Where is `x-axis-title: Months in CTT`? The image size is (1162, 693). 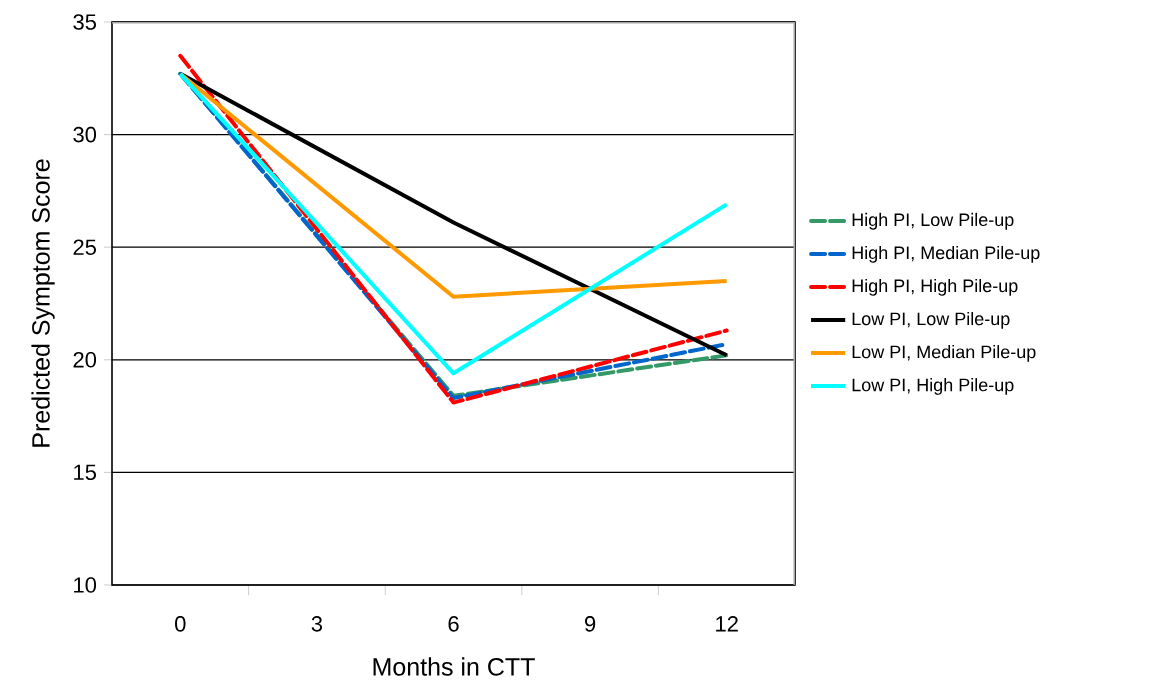
x-axis-title: Months in CTT is located at coordinates (454, 666).